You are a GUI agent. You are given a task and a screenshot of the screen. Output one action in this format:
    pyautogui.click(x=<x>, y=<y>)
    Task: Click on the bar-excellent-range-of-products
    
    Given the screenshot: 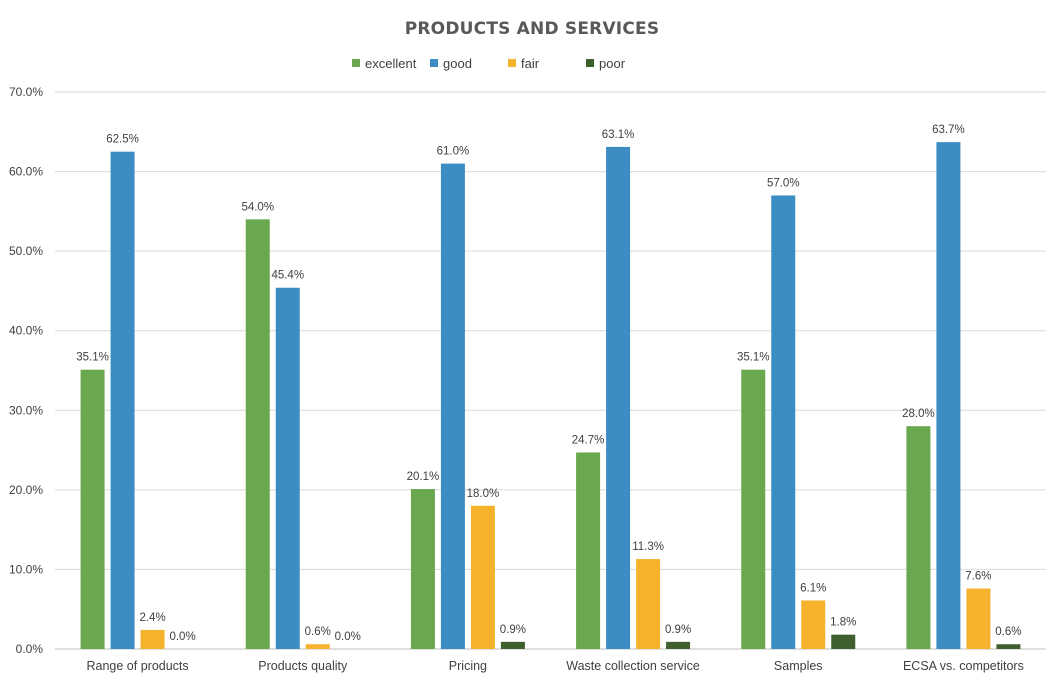 What is the action you would take?
    pyautogui.click(x=92, y=509)
    